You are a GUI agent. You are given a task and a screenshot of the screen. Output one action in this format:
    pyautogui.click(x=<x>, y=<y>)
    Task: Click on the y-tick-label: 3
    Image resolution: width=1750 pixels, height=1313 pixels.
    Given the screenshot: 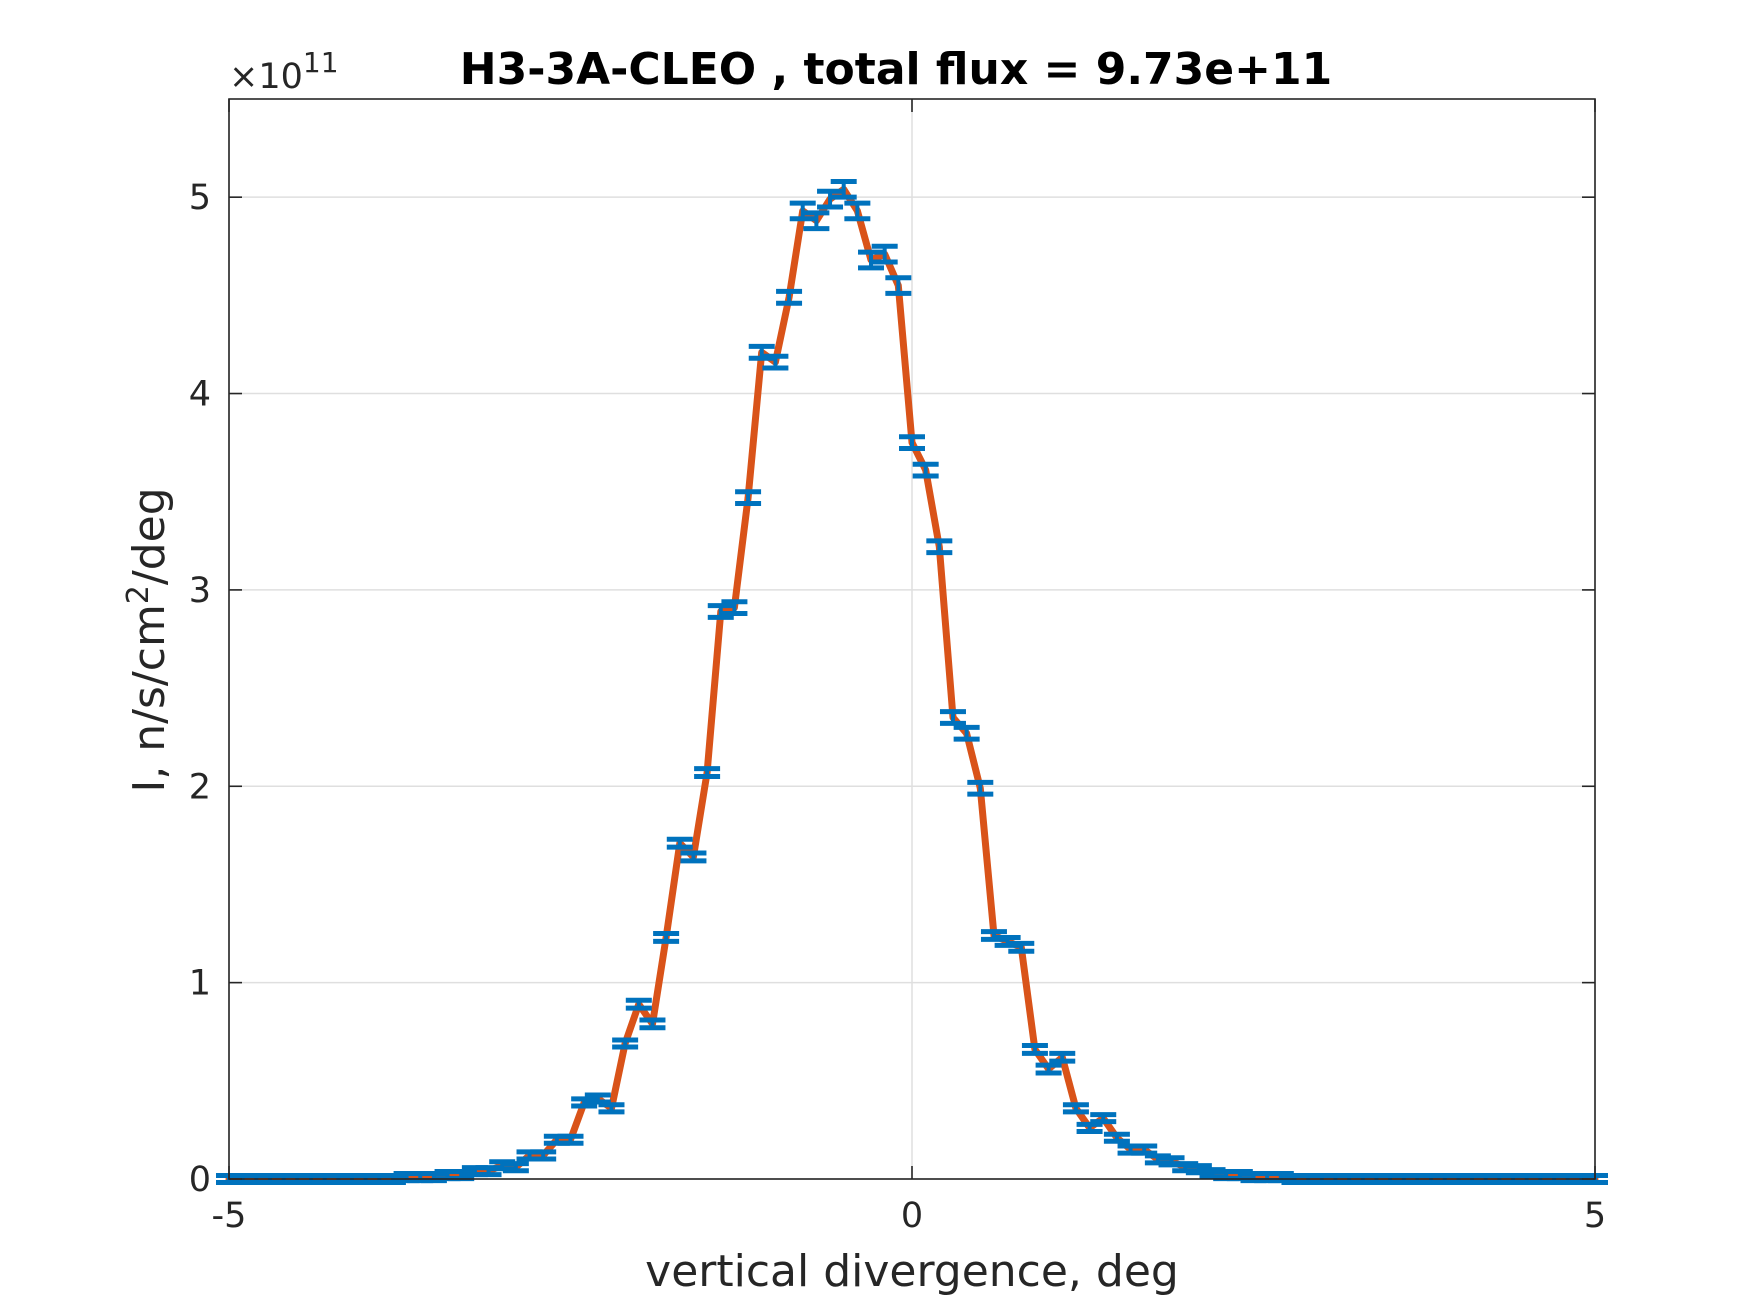 What is the action you would take?
    pyautogui.click(x=200, y=591)
    